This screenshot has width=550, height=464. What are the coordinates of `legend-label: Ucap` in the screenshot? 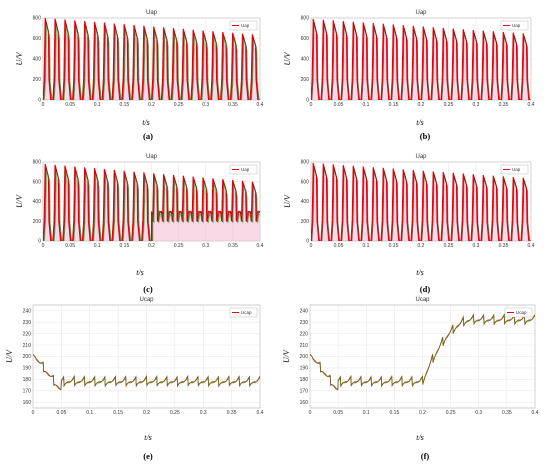 It's located at (521, 312).